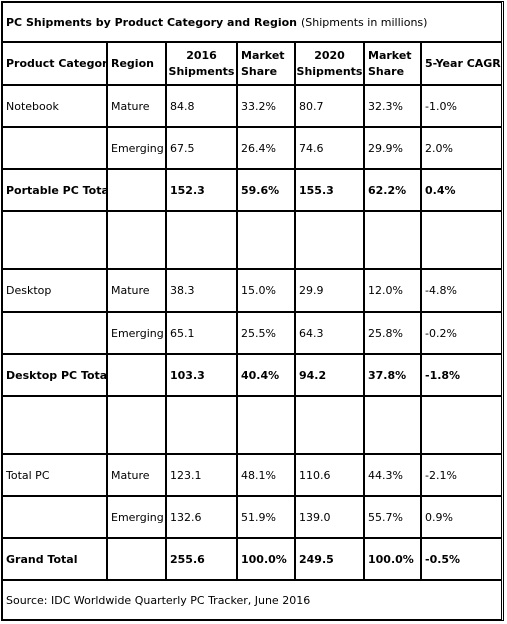 The height and width of the screenshot is (624, 507). I want to click on table-cell-ms2020, so click(392, 240).